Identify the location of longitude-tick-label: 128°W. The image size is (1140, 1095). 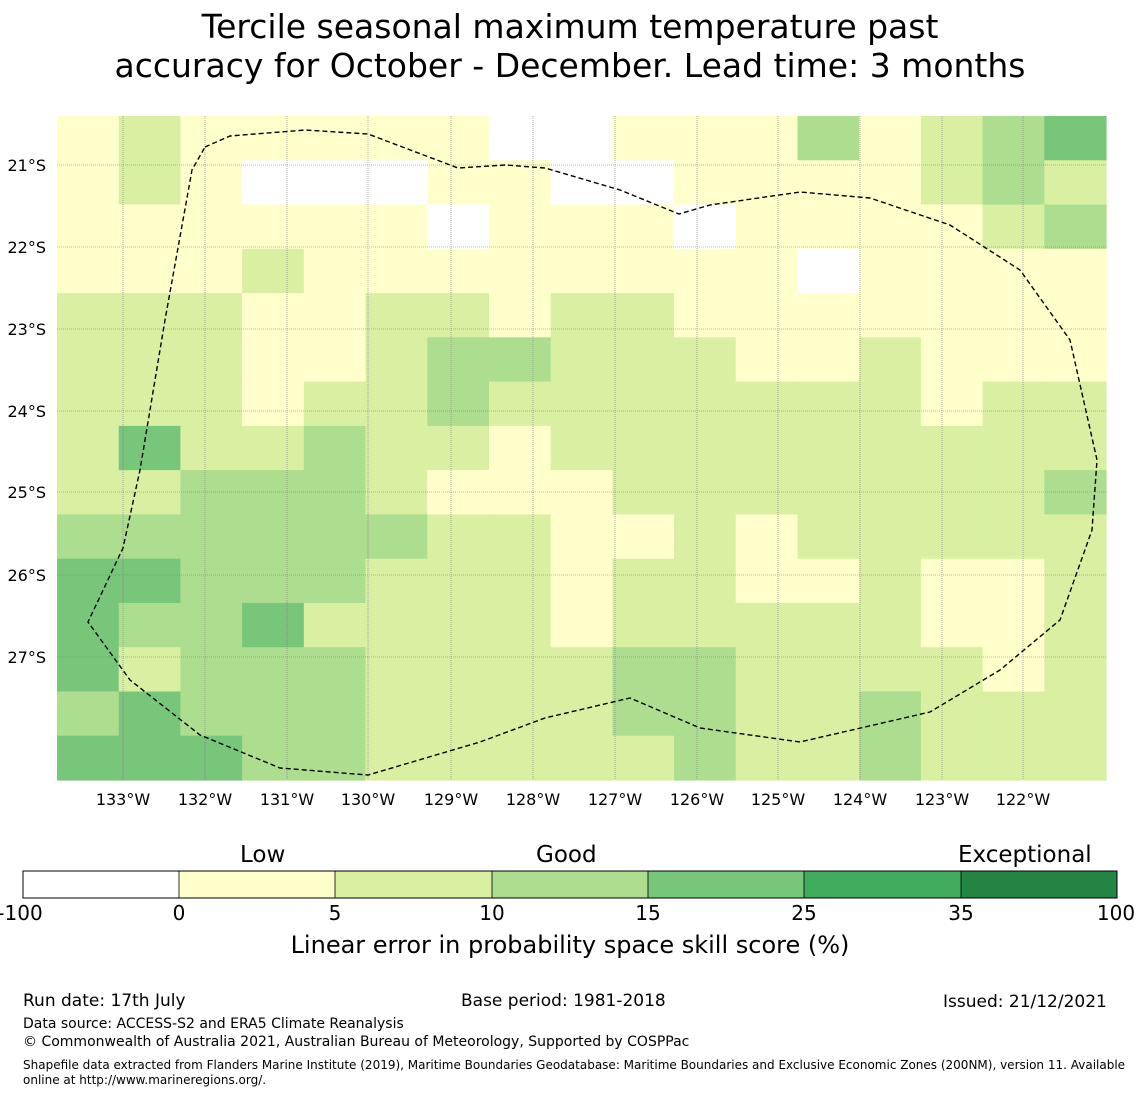
(533, 799).